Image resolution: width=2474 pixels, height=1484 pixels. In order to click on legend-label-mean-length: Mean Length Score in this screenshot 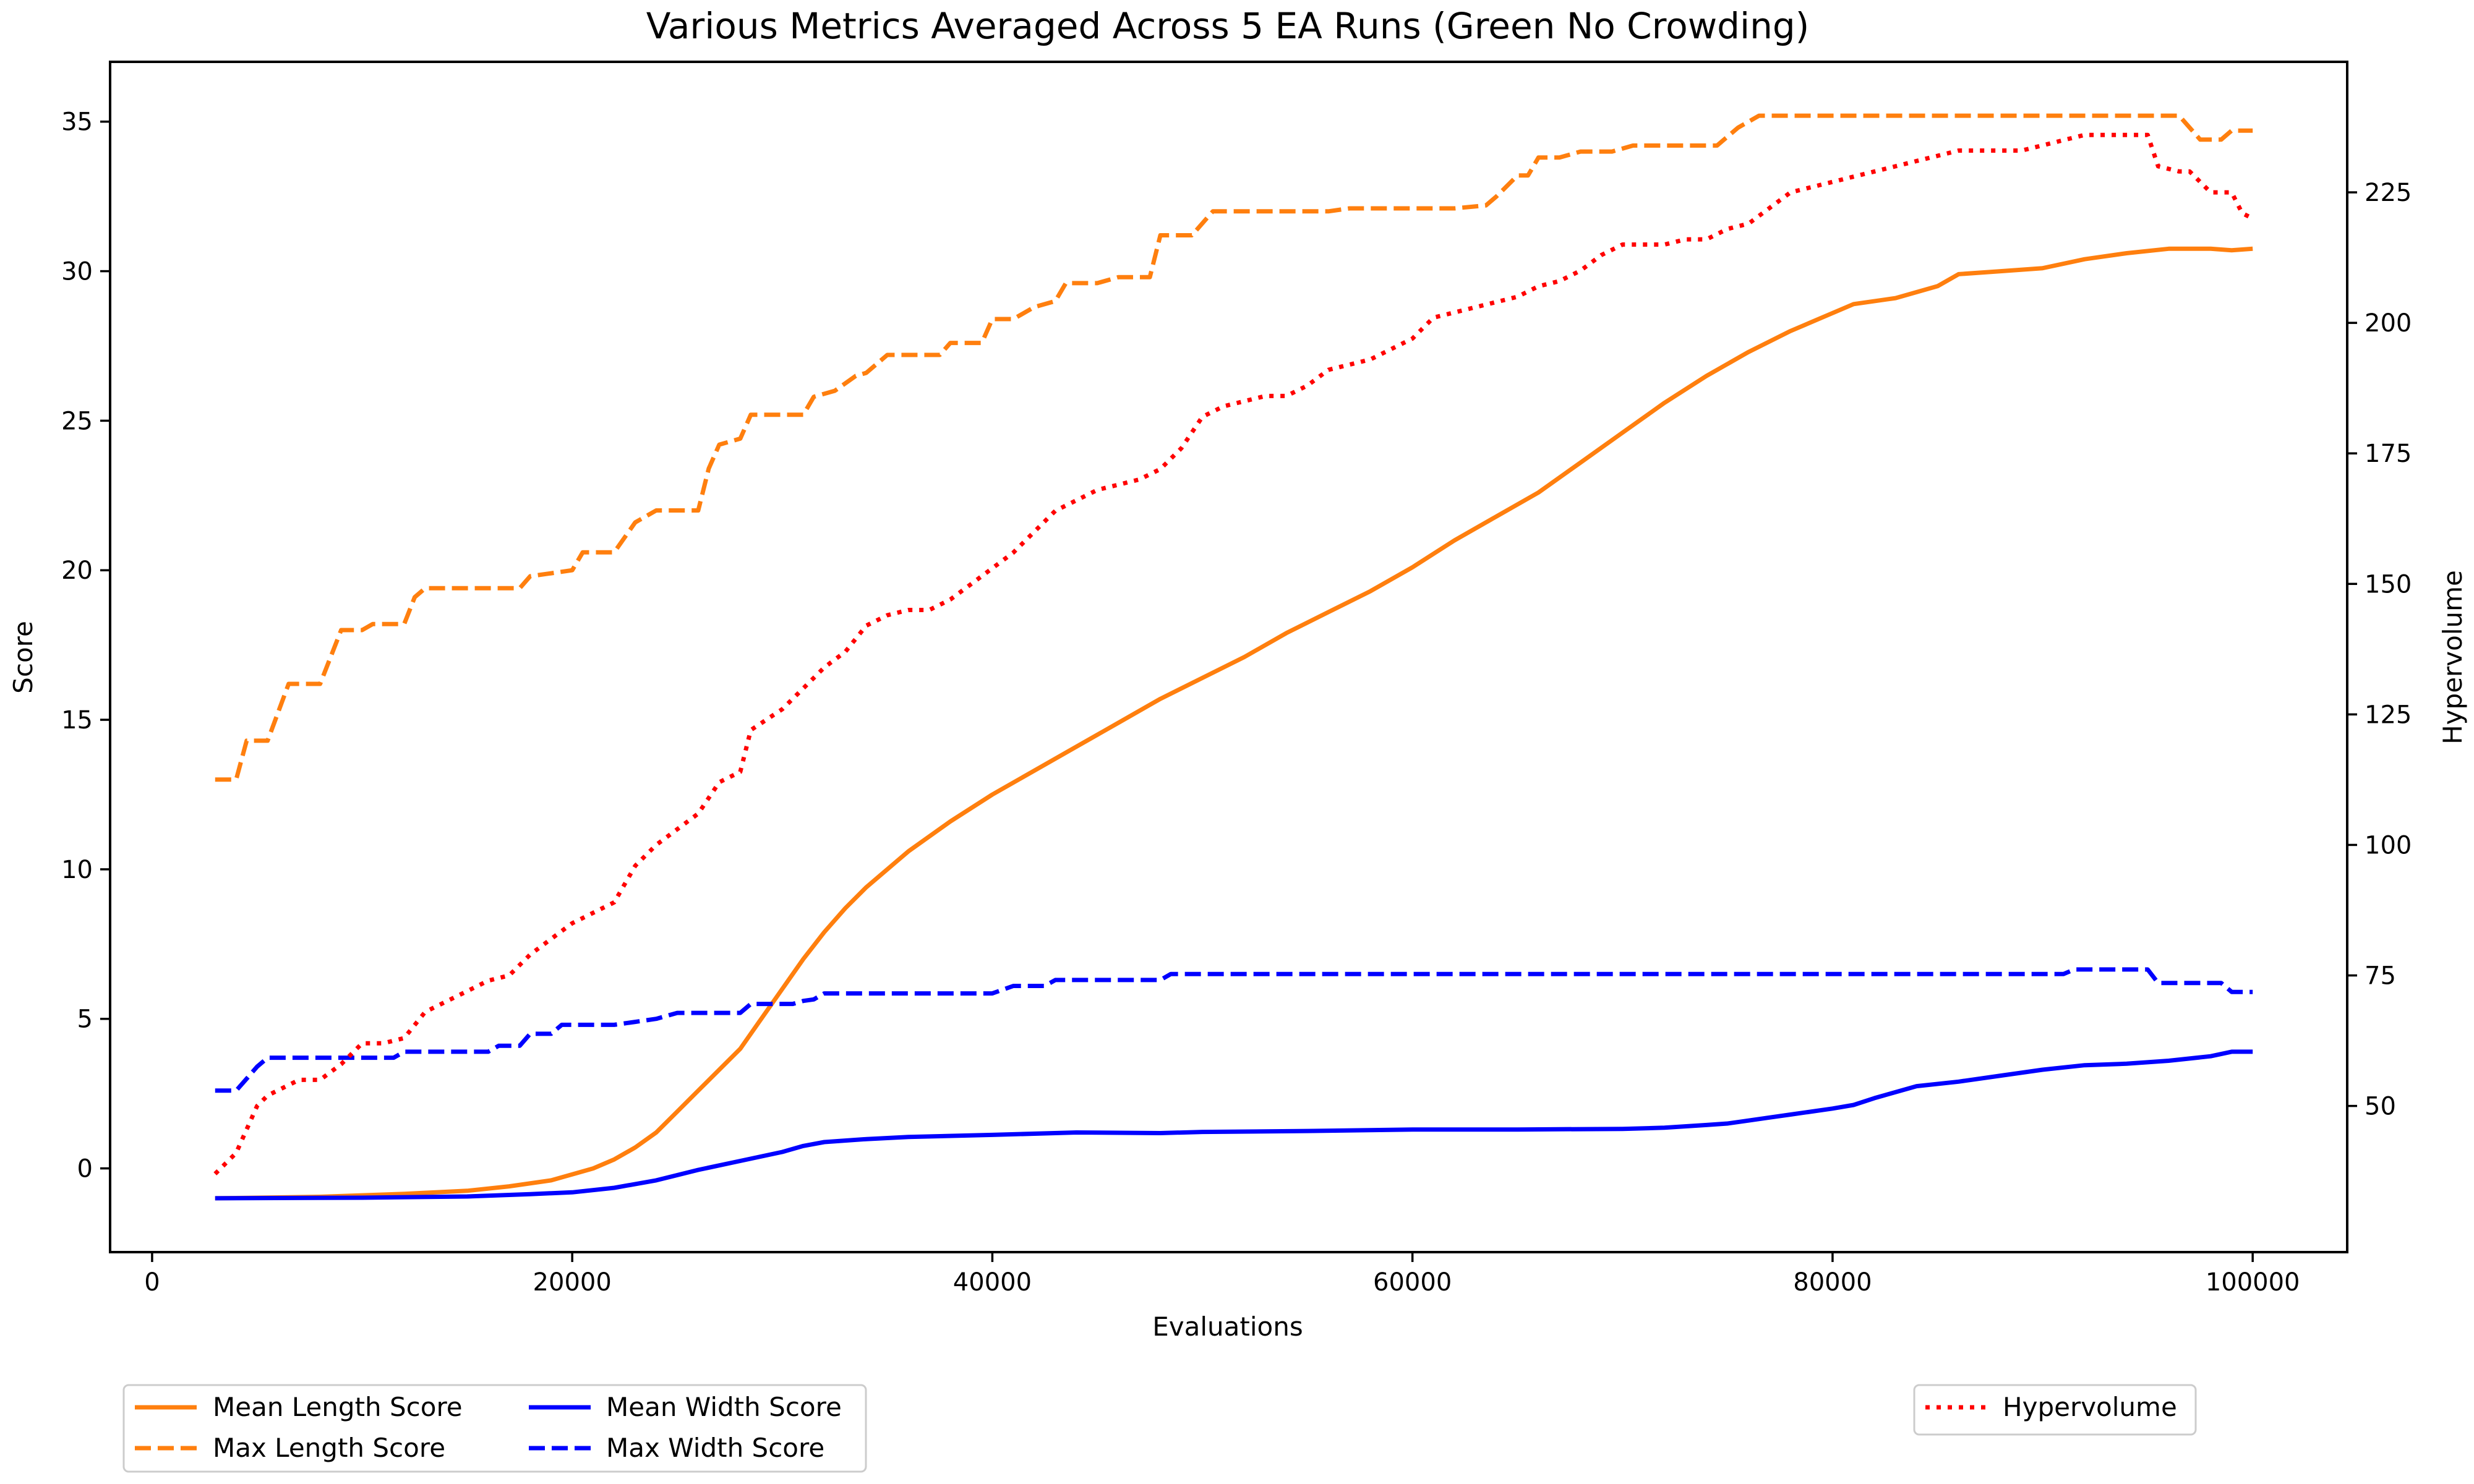, I will do `click(338, 1407)`.